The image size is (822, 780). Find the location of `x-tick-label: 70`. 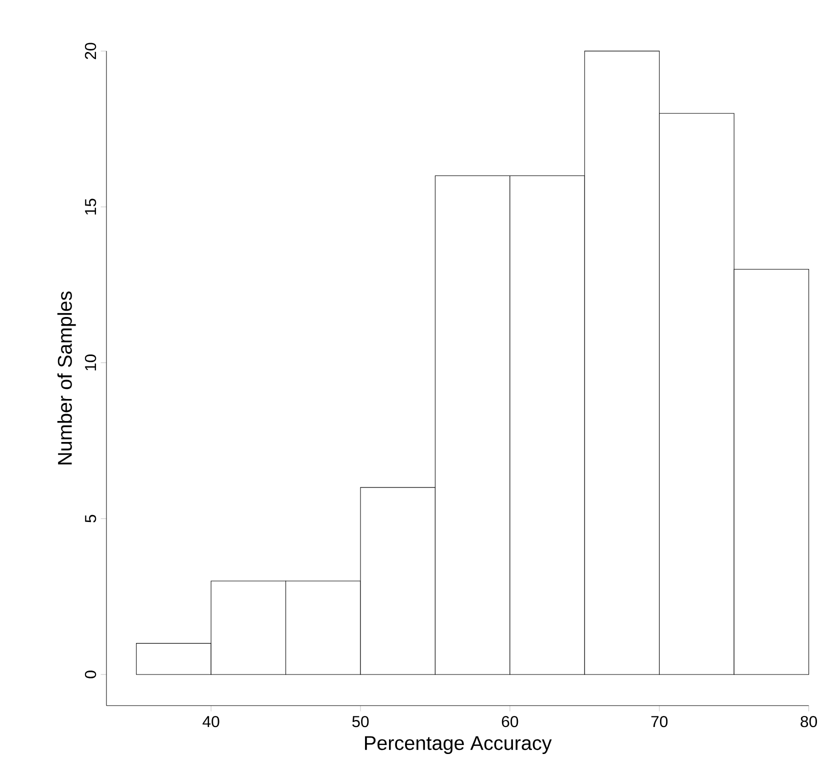

x-tick-label: 70 is located at coordinates (659, 722).